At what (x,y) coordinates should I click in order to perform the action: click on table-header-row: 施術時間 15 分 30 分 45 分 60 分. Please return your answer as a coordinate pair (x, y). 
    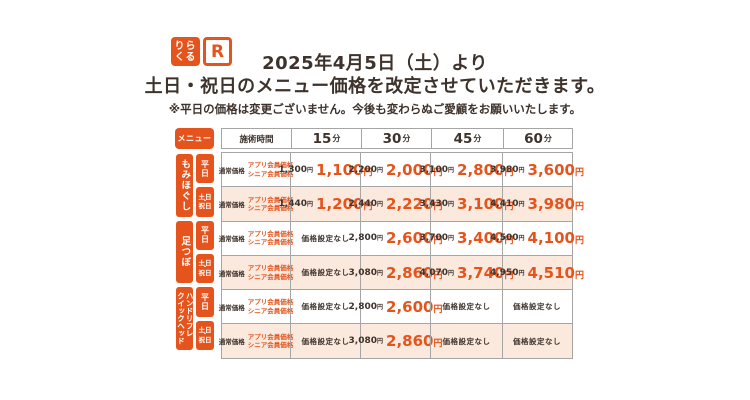
    Looking at the image, I should click on (397, 138).